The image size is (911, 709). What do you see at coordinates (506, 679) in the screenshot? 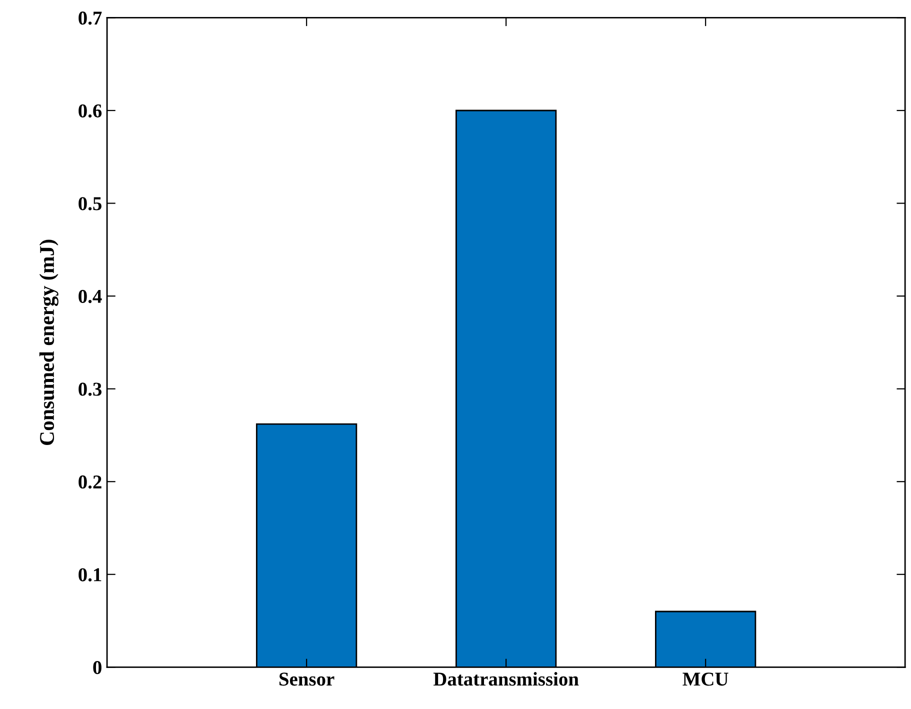
I see `x-tick-label: Datatransmission` at bounding box center [506, 679].